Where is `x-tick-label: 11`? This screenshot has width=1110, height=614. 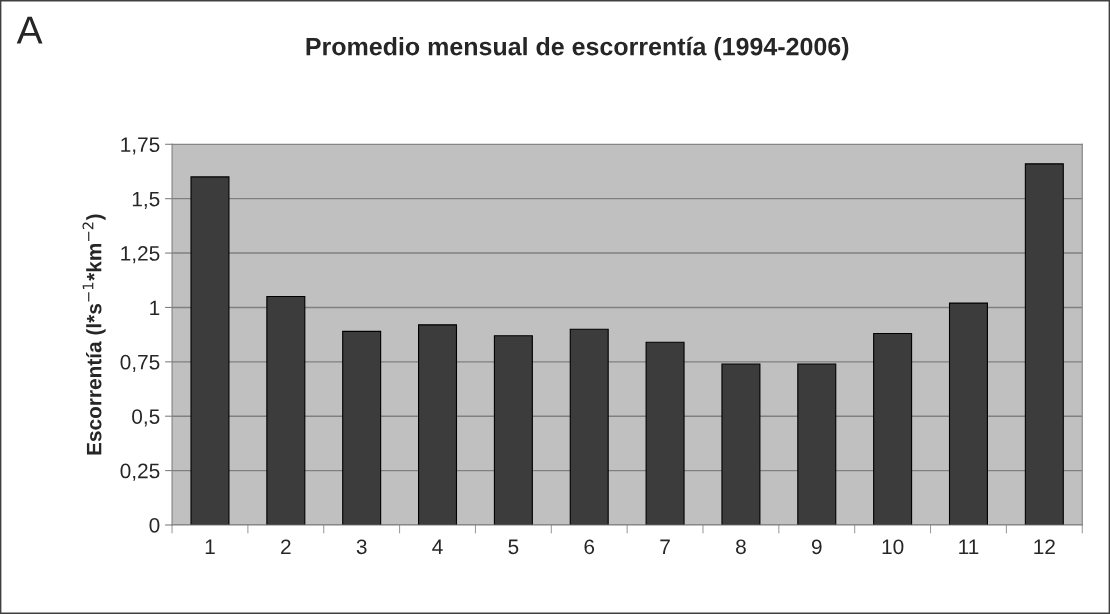
x-tick-label: 11 is located at coordinates (969, 546).